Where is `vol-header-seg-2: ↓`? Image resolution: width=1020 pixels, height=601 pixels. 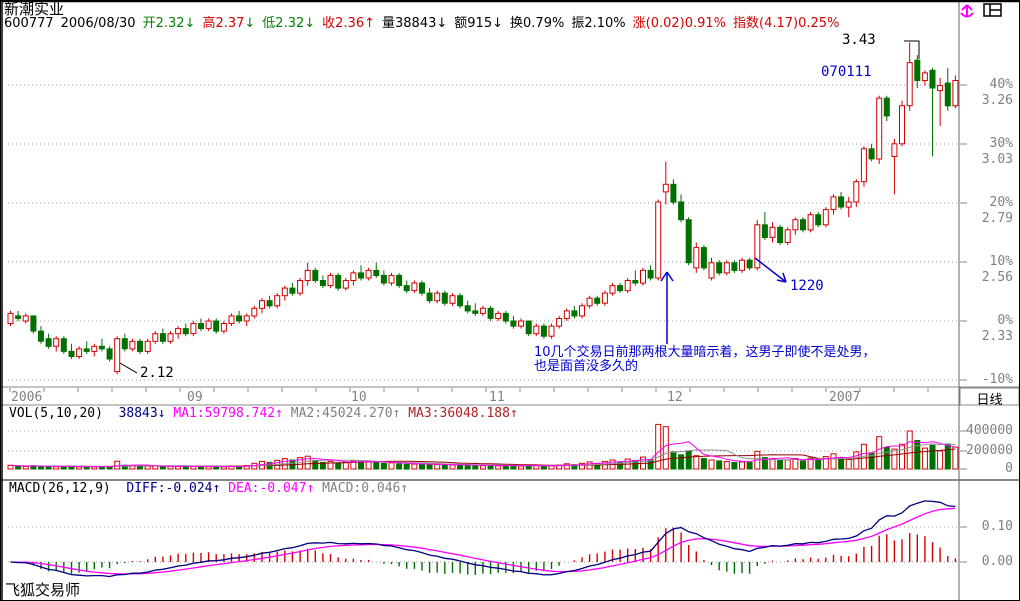
vol-header-seg-2: ↓ is located at coordinates (165, 413).